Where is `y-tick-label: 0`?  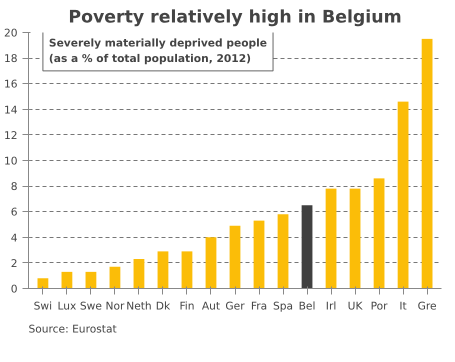
y-tick-label: 0 is located at coordinates (14, 289).